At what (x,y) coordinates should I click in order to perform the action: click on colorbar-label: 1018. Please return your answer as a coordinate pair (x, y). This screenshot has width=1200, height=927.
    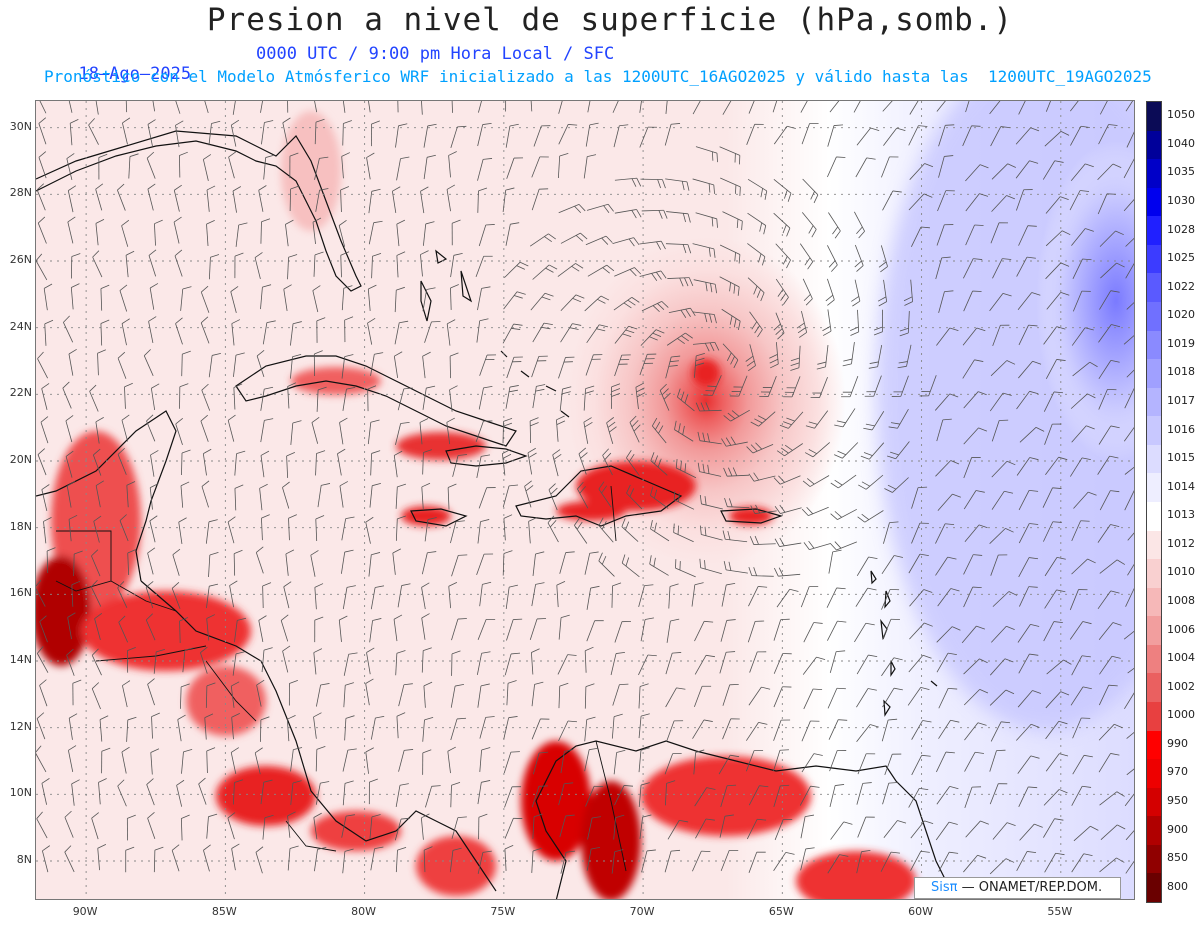
    Looking at the image, I should click on (1181, 372).